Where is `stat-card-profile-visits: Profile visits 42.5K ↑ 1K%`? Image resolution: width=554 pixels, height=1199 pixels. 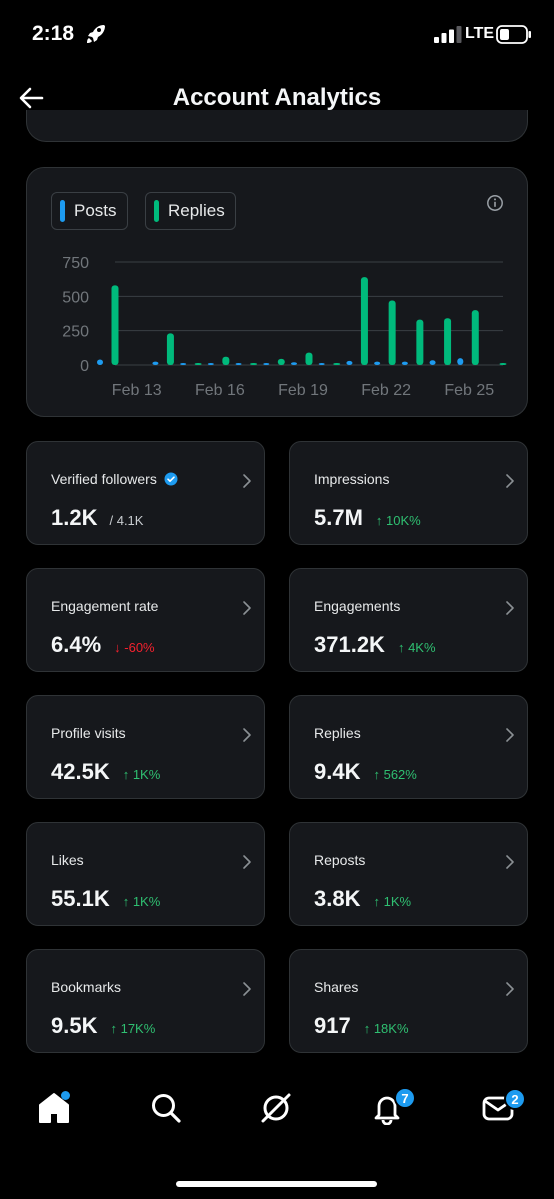
stat-card-profile-visits: Profile visits 42.5K ↑ 1K% is located at coordinates (145, 747).